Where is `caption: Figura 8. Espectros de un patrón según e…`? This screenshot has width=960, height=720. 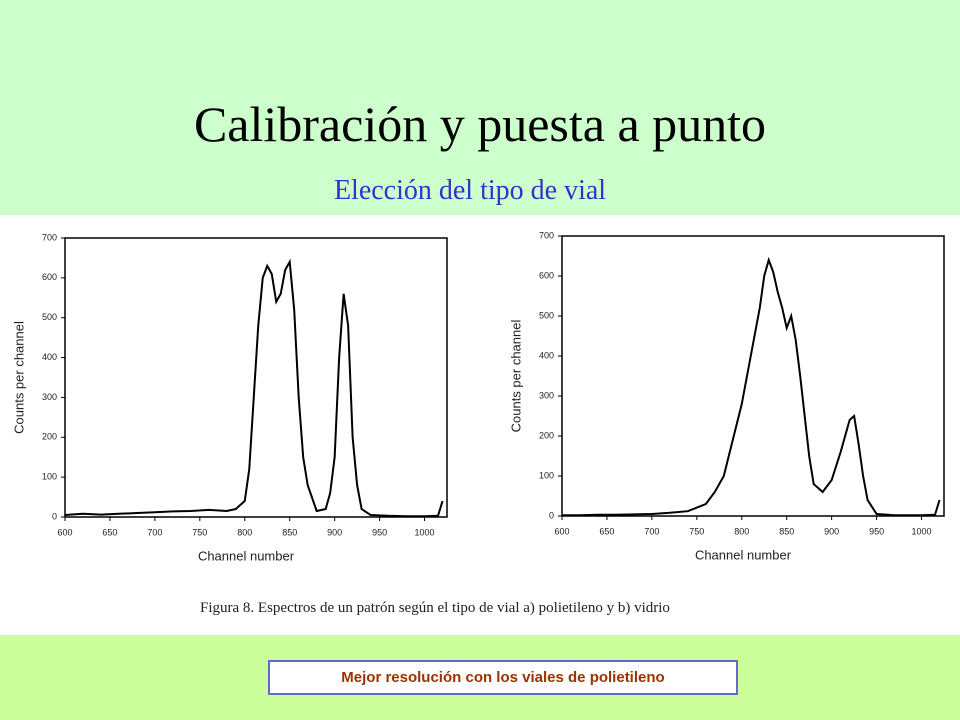
caption: Figura 8. Espectros de un patrón según e… is located at coordinates (435, 608).